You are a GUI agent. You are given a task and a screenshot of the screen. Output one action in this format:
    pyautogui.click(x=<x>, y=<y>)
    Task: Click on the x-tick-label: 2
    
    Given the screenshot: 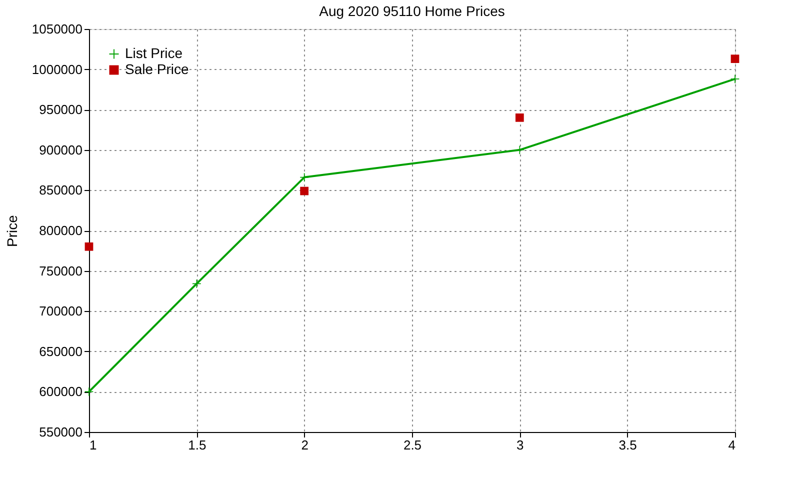 What is the action you would take?
    pyautogui.click(x=304, y=445)
    